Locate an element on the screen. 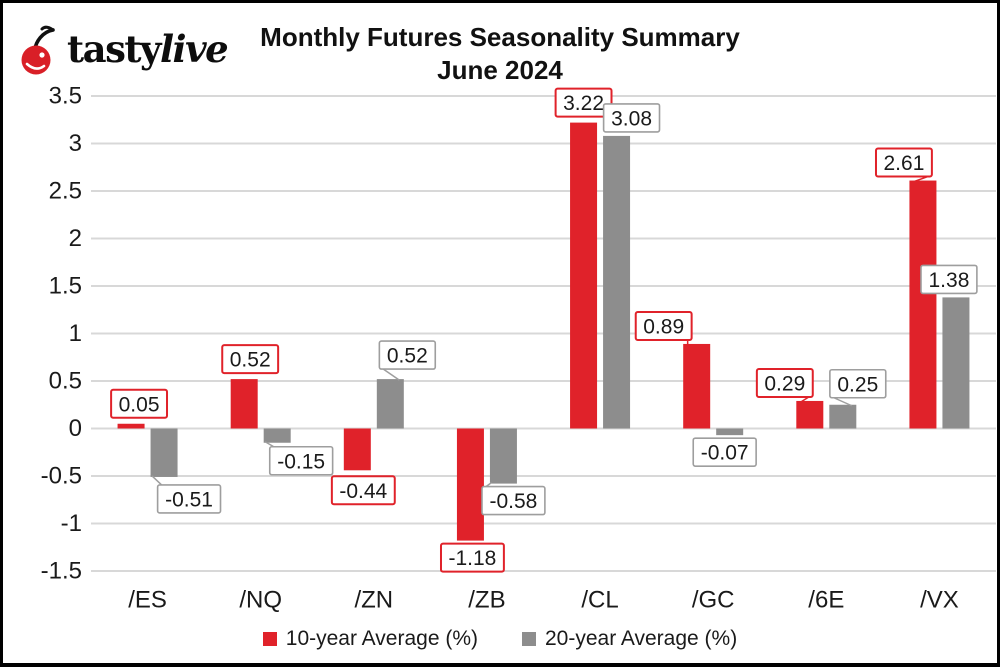 Image resolution: width=1000 pixels, height=667 pixels. data-label-box-20yr-/6E is located at coordinates (858, 383).